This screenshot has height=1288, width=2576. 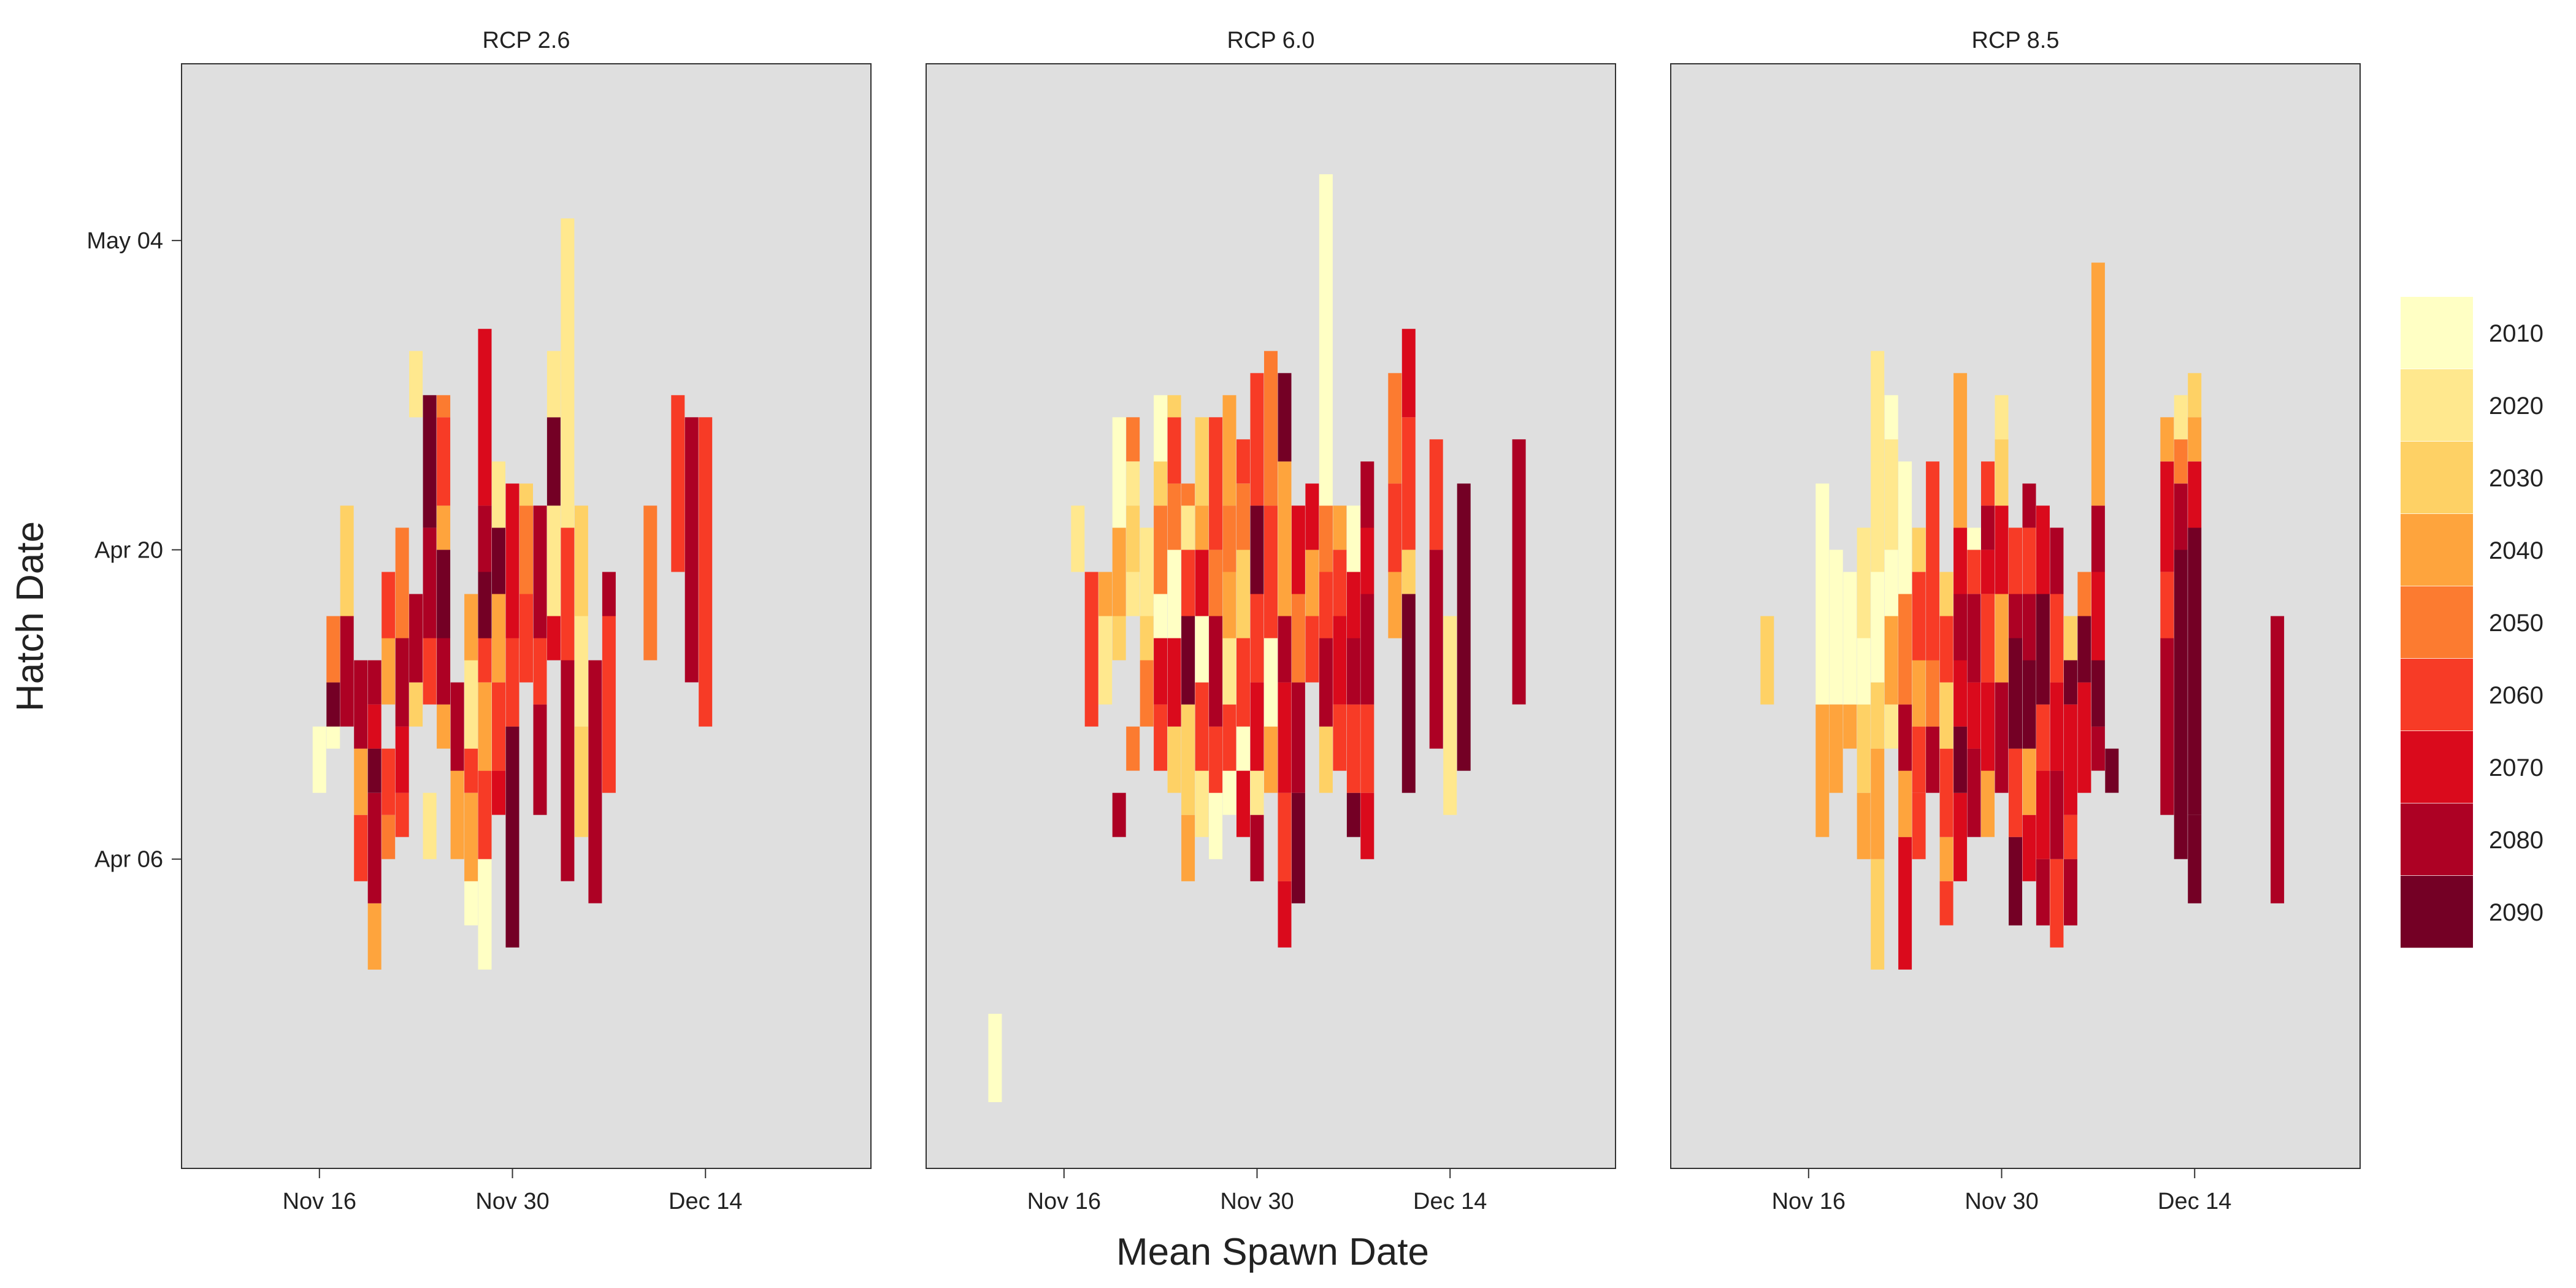 What do you see at coordinates (2437, 333) in the screenshot?
I see `legend-key-2010` at bounding box center [2437, 333].